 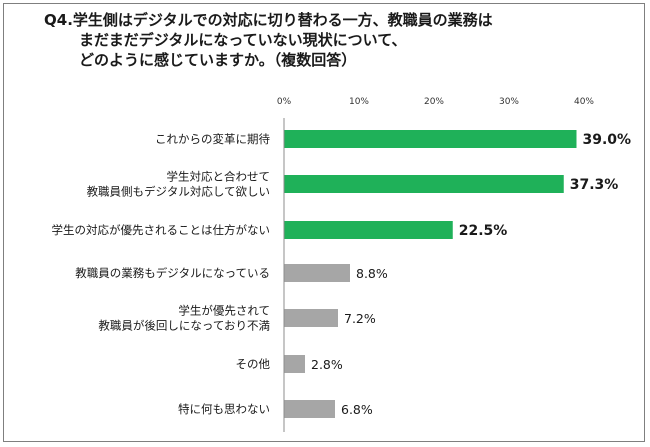 I want to click on x-tick-label: 30%, so click(x=509, y=102).